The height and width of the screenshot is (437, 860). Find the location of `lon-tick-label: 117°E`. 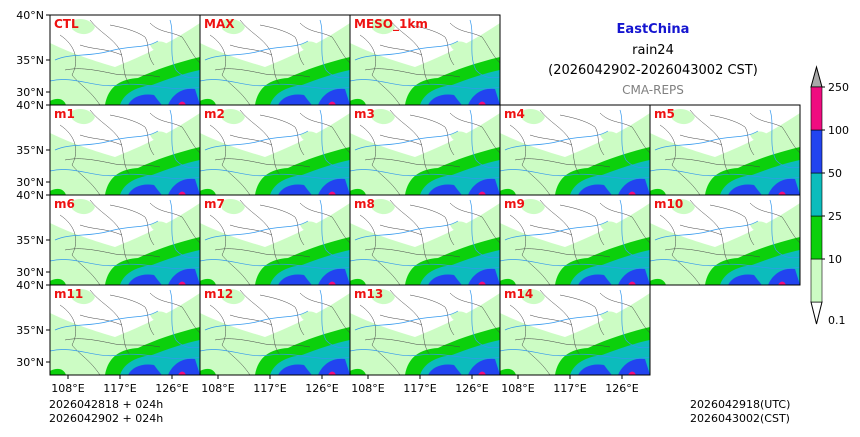

lon-tick-label: 117°E is located at coordinates (119, 388).